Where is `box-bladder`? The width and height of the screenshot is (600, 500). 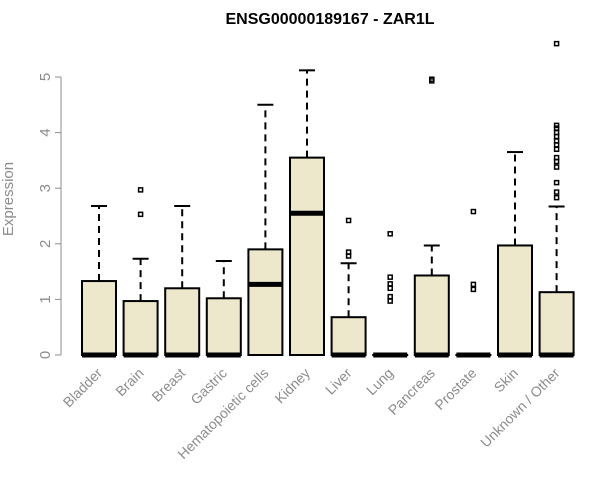
box-bladder is located at coordinates (99, 281).